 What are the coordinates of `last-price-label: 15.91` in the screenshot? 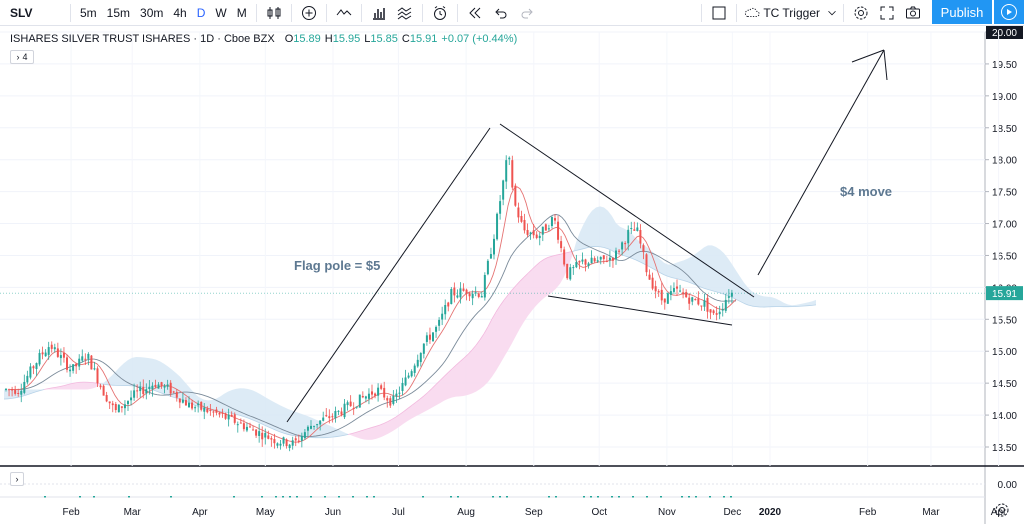 It's located at (1004, 294).